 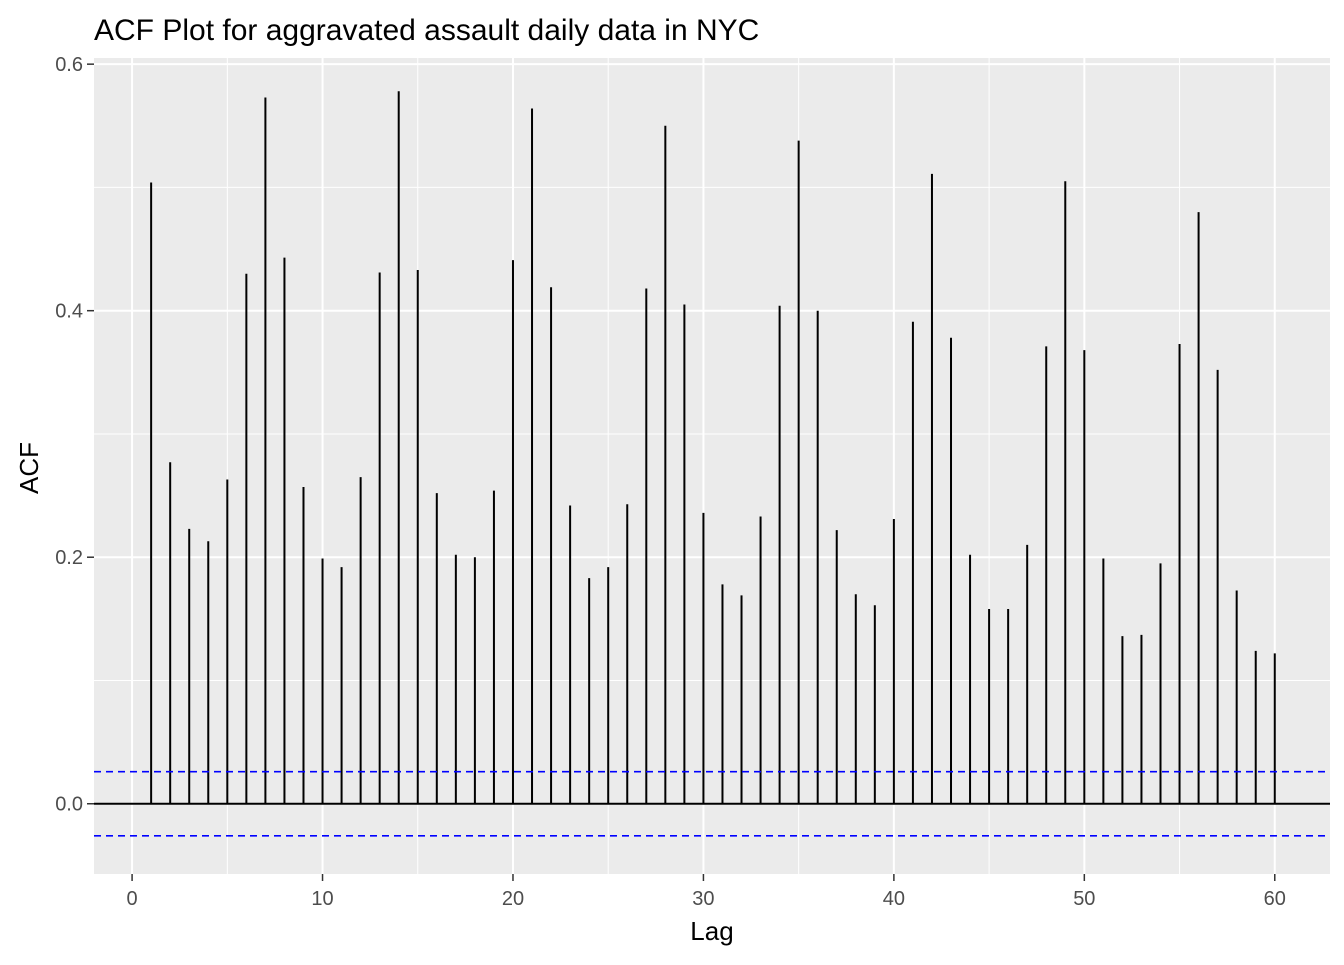 I want to click on x-tick-label: 40, so click(x=894, y=899).